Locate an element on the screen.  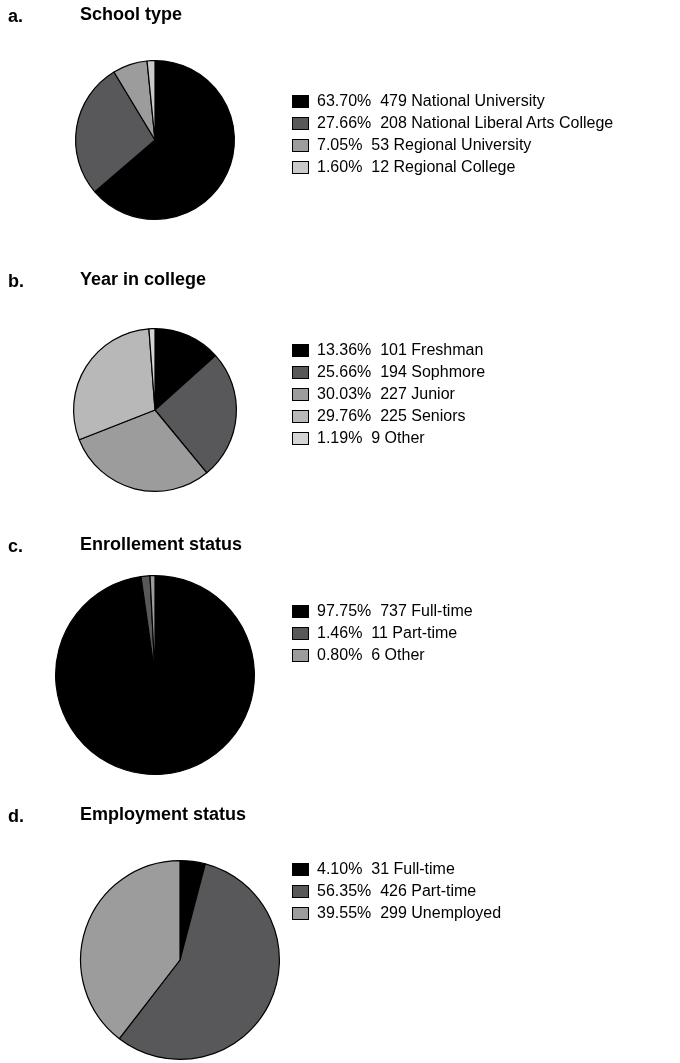
text: a. is located at coordinates (16, 16).